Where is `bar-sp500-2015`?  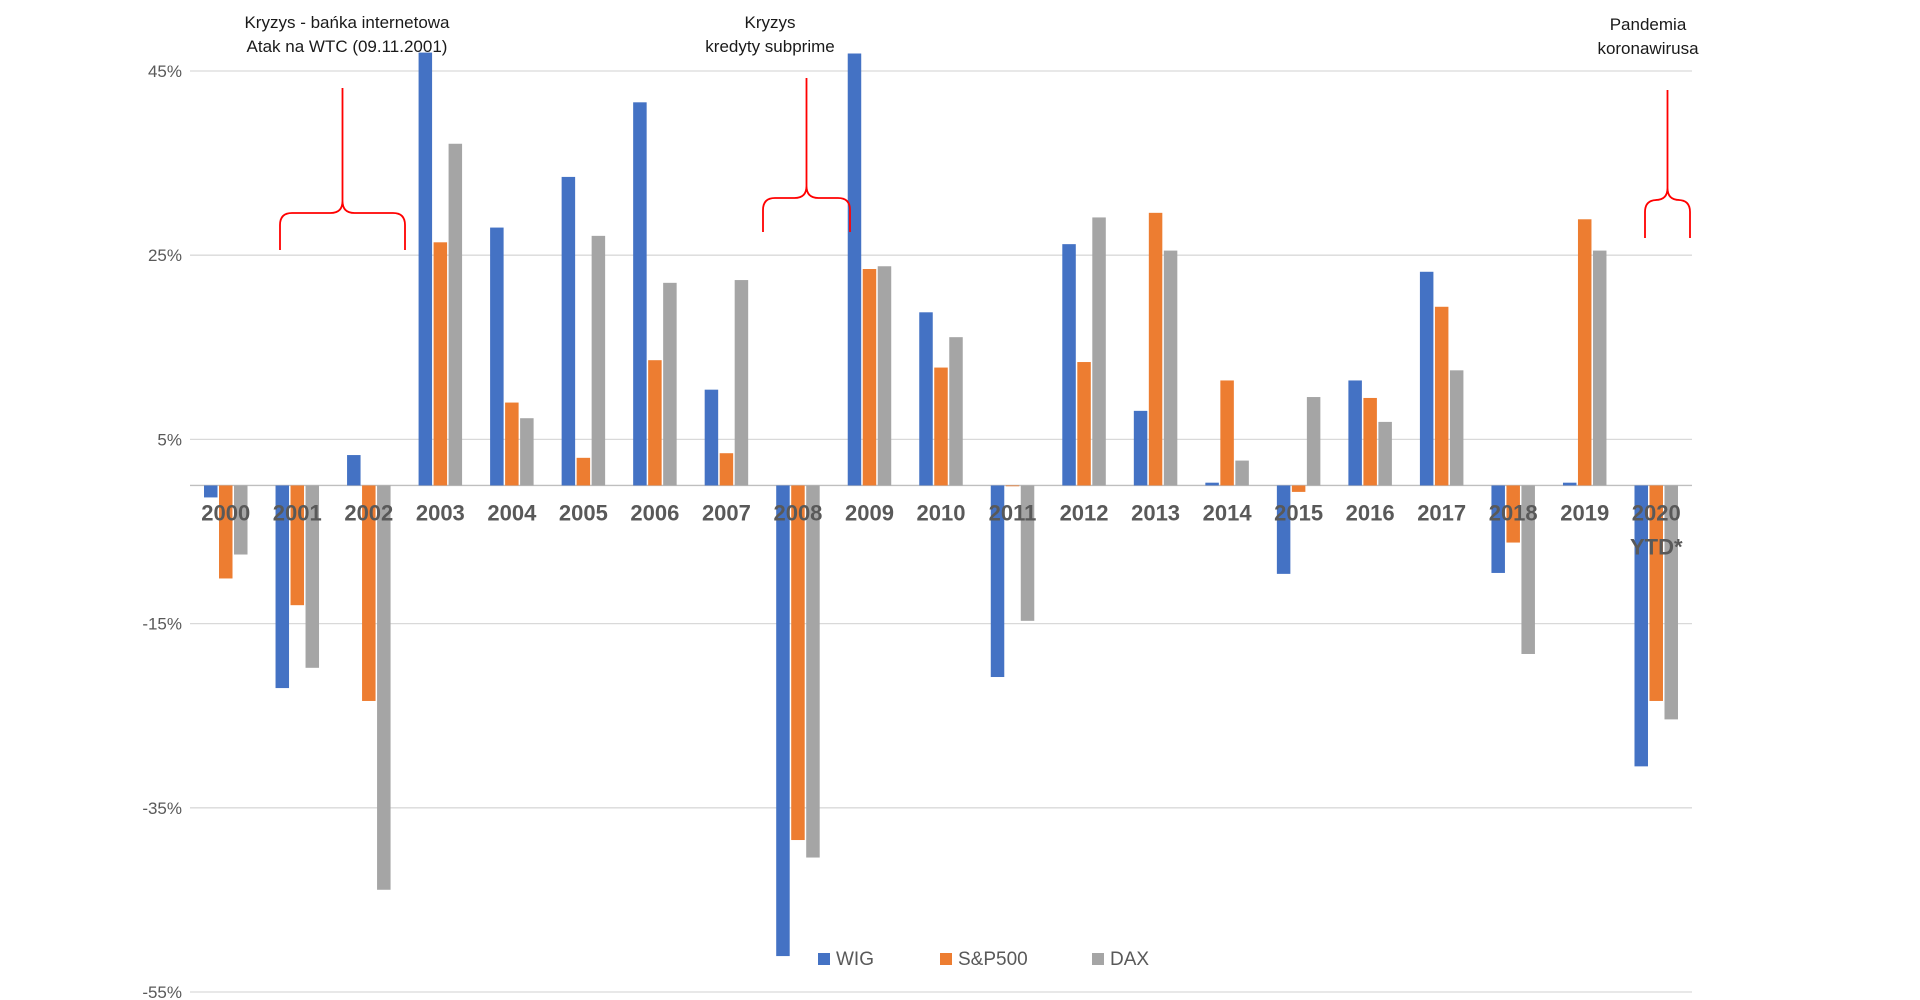
bar-sp500-2015 is located at coordinates (1298, 488).